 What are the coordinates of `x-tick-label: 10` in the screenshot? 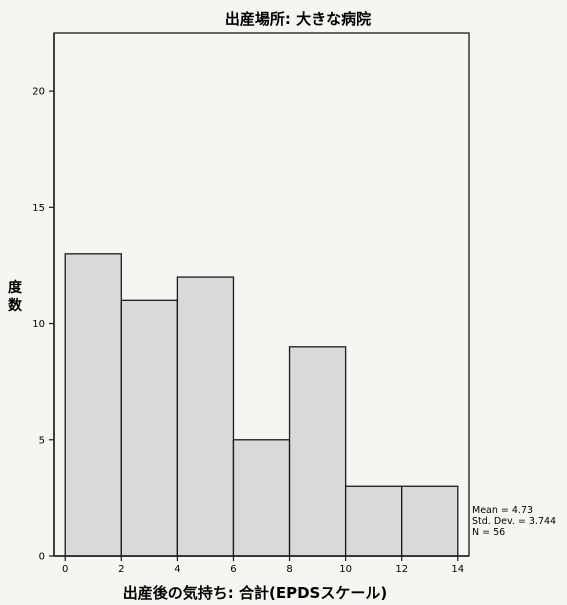 It's located at (345, 569).